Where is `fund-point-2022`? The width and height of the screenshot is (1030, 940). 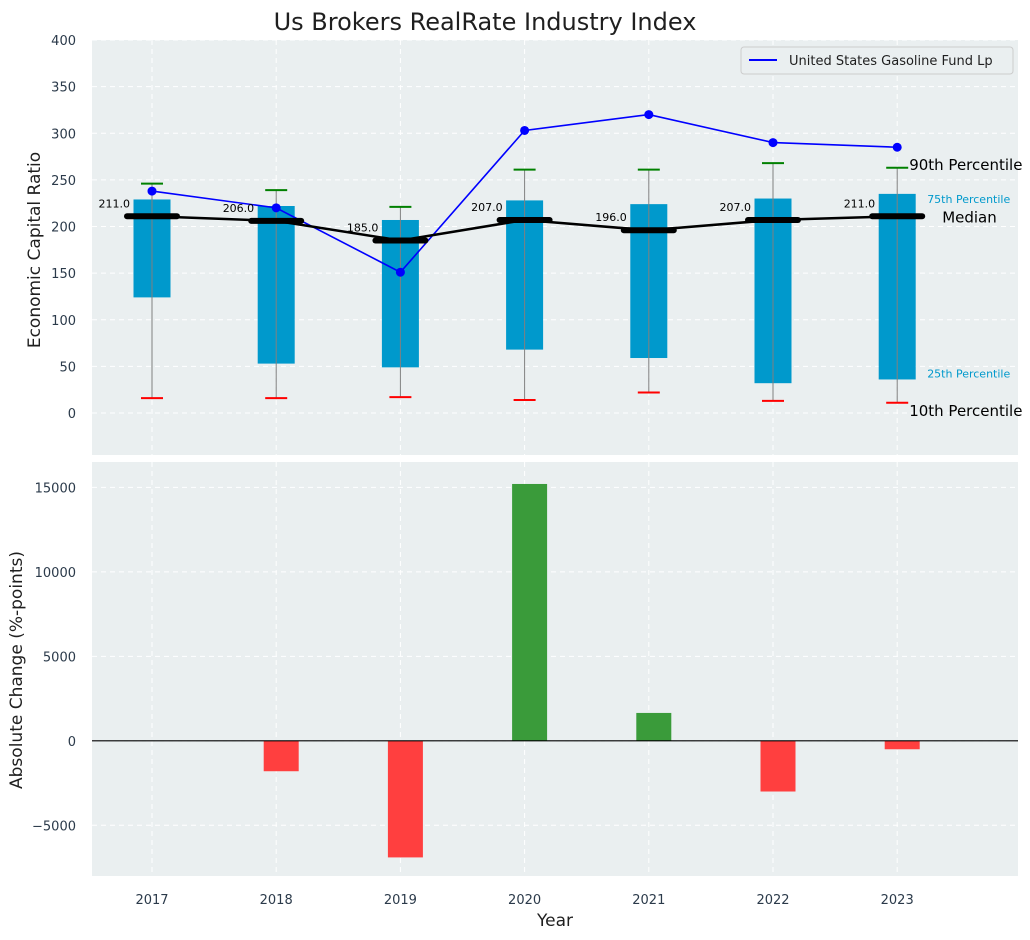
fund-point-2022 is located at coordinates (773, 143).